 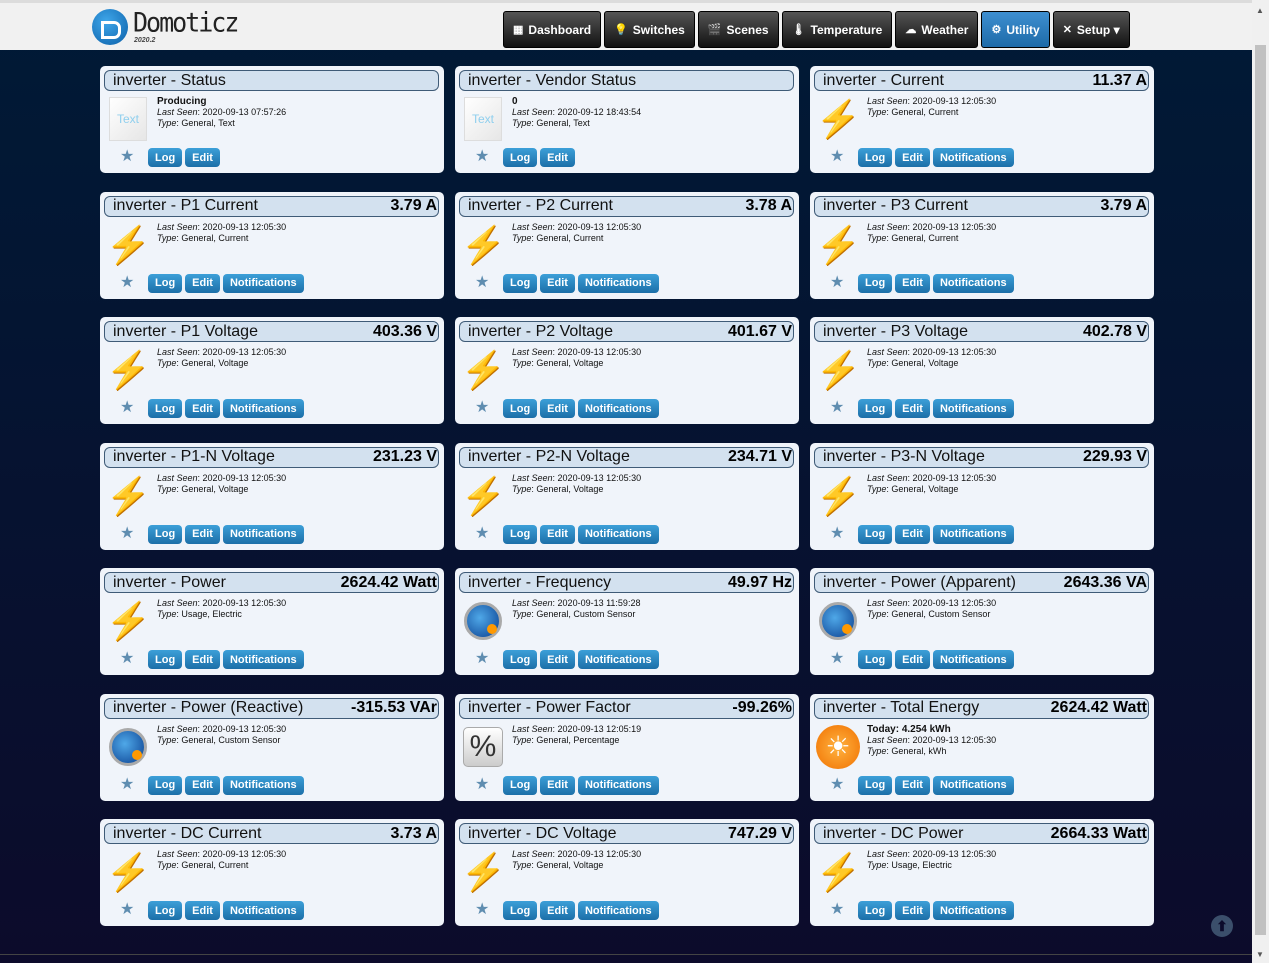 What do you see at coordinates (1222, 926) in the screenshot?
I see `scroll-top-button: ⬆` at bounding box center [1222, 926].